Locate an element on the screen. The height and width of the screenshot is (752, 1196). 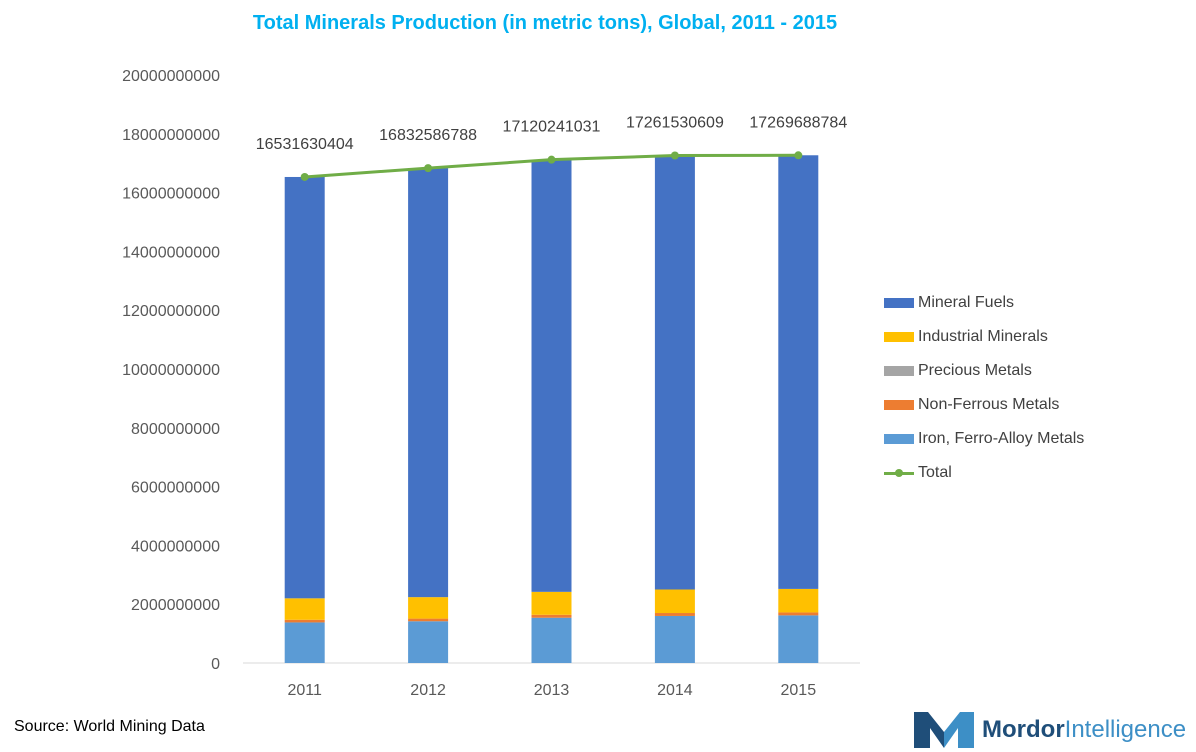
mordor-logo-icon is located at coordinates (944, 730).